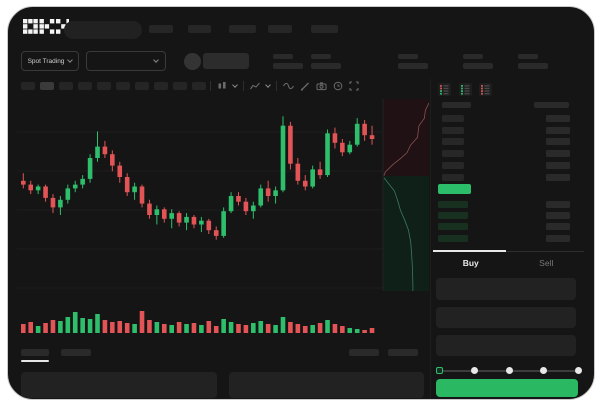 The width and height of the screenshot is (603, 405). I want to click on tab-buy: Buy, so click(470, 262).